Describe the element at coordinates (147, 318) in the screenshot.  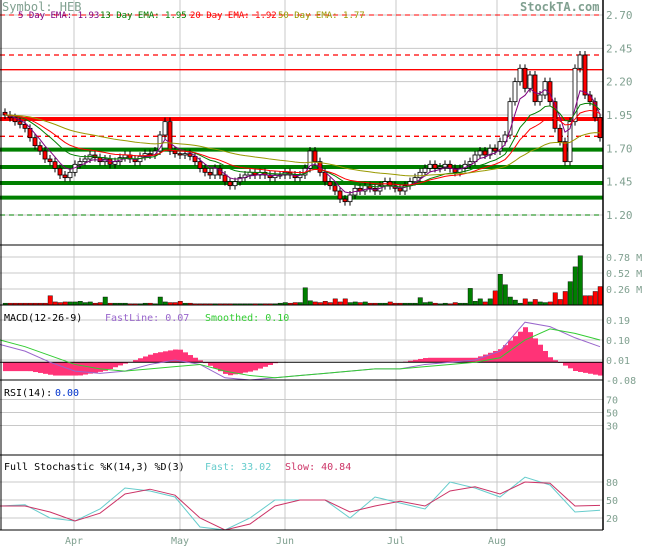
I see `macd-fast-label: FastLine: 0.07` at that location.